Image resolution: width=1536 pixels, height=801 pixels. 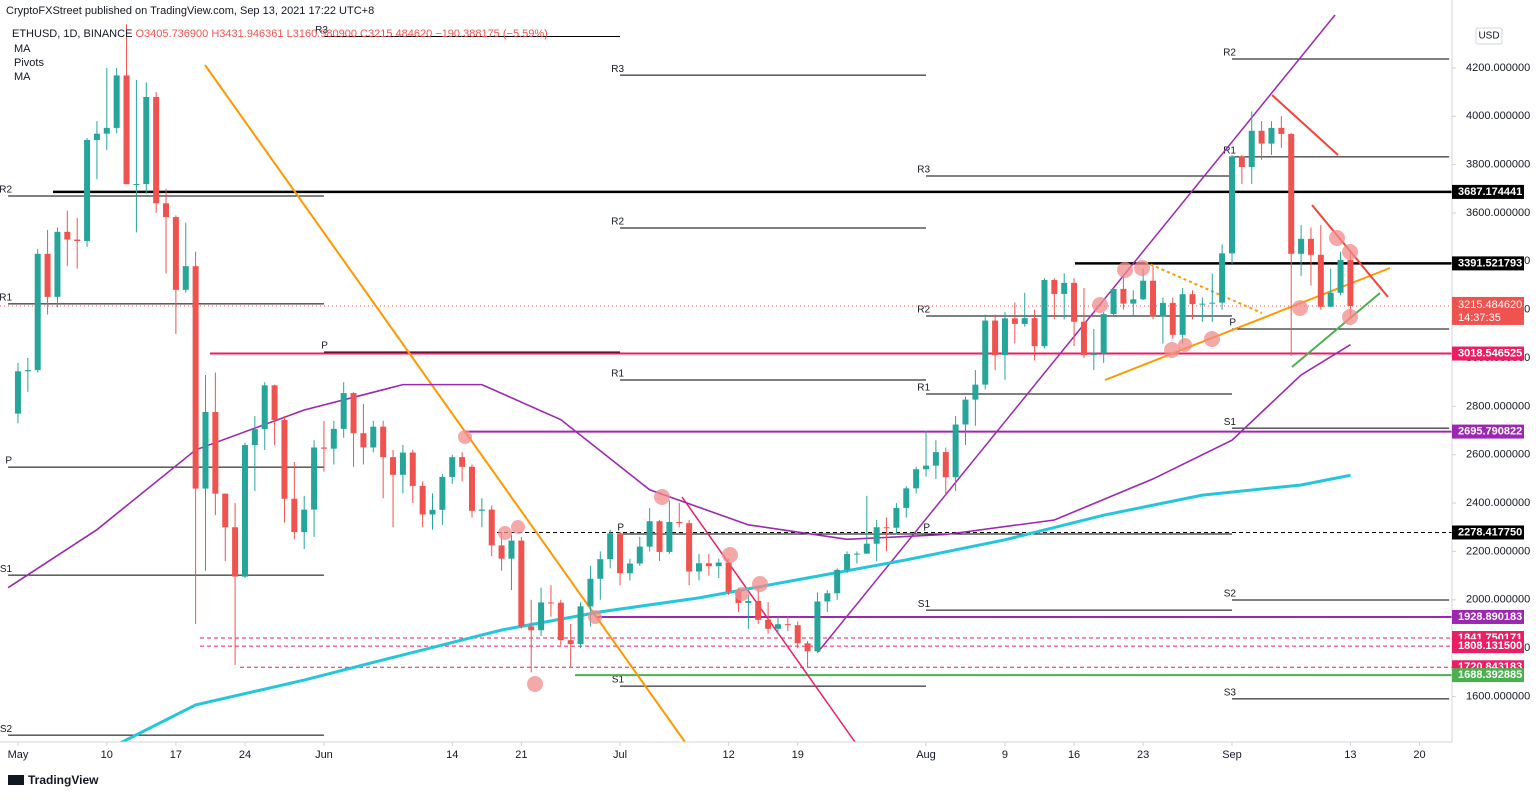 I want to click on pivot-label: S1, so click(x=1230, y=422).